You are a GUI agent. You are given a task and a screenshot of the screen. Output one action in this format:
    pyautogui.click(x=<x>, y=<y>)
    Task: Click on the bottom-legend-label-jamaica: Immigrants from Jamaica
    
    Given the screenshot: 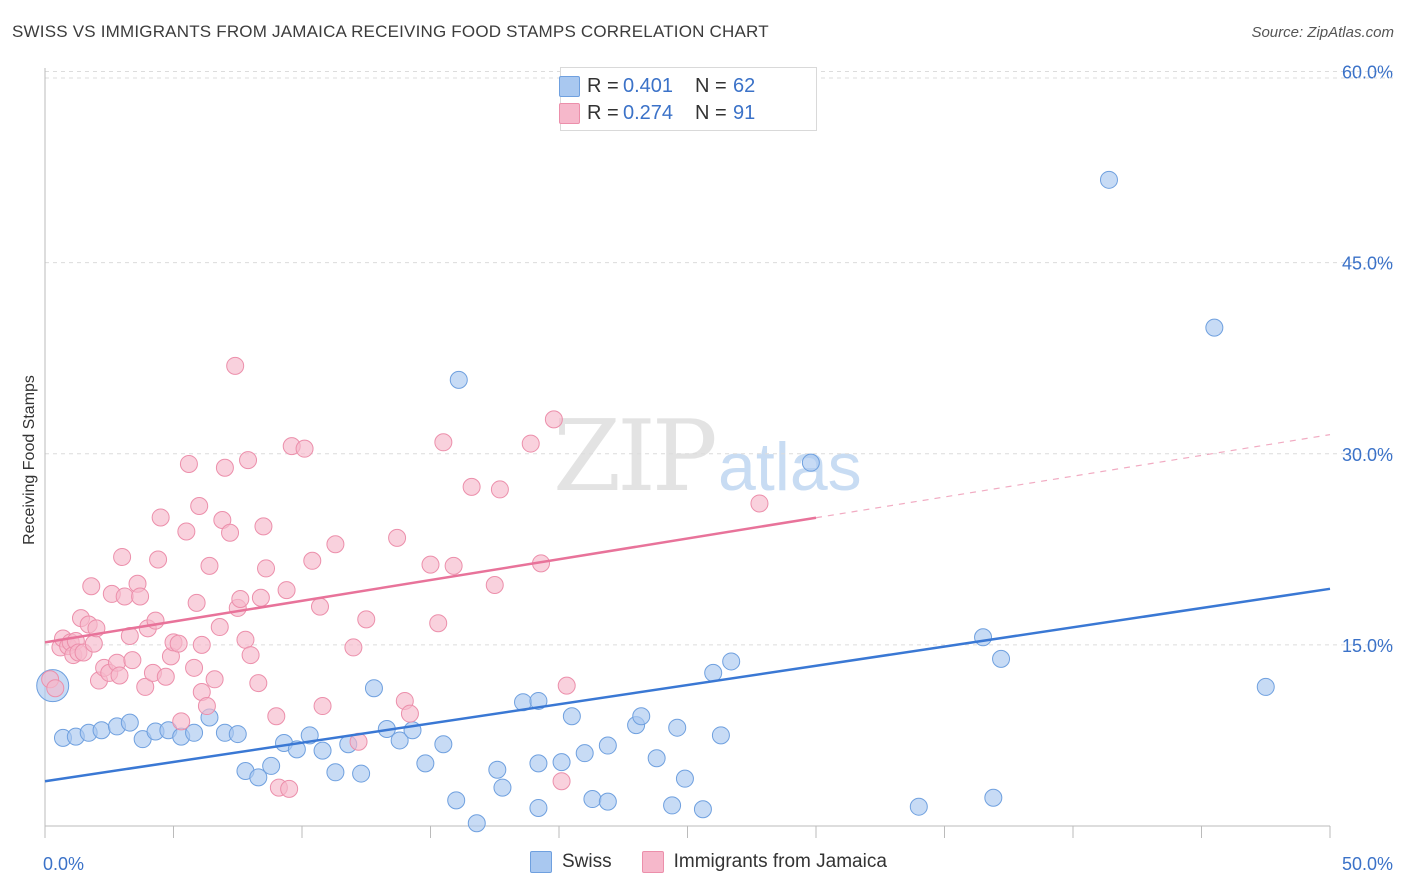 What is the action you would take?
    pyautogui.click(x=780, y=861)
    